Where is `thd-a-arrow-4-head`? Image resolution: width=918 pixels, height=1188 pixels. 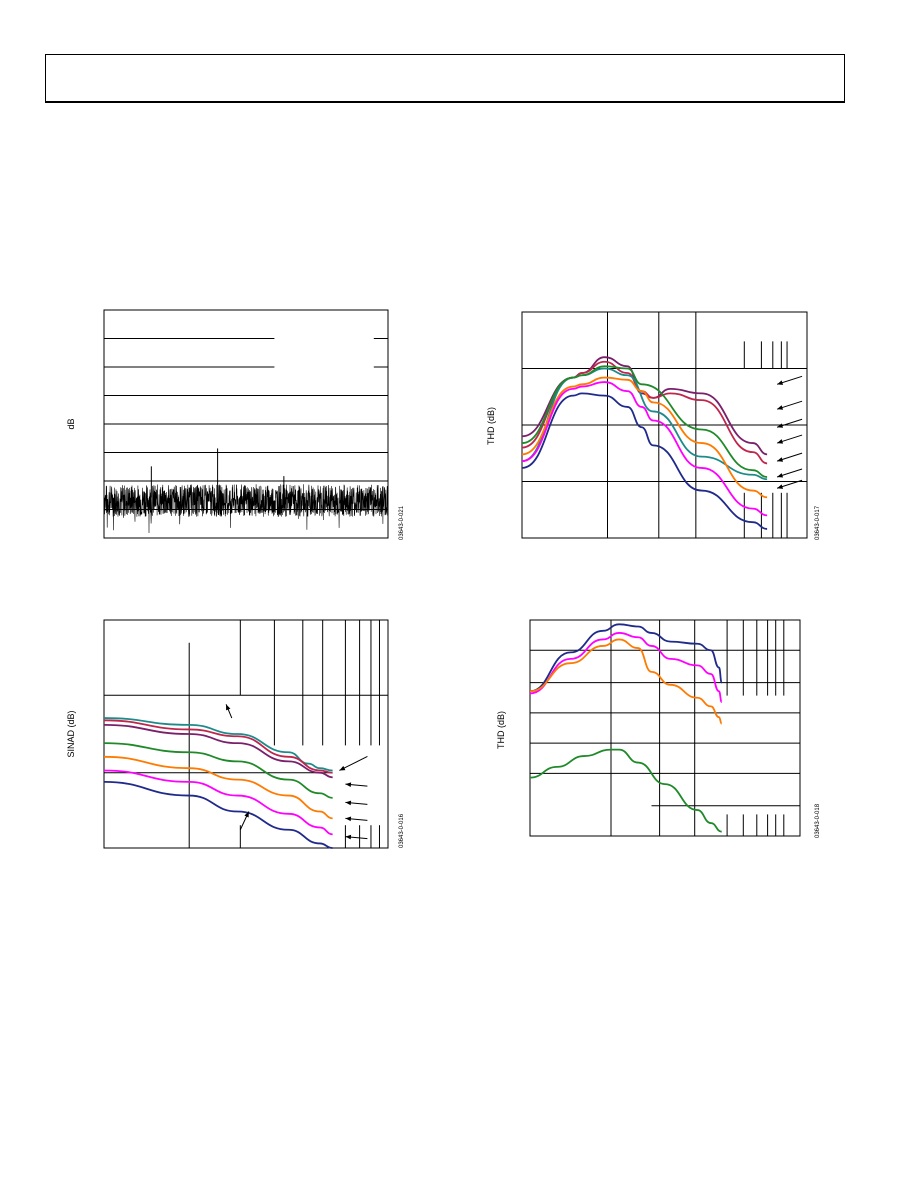 thd-a-arrow-4-head is located at coordinates (780, 441).